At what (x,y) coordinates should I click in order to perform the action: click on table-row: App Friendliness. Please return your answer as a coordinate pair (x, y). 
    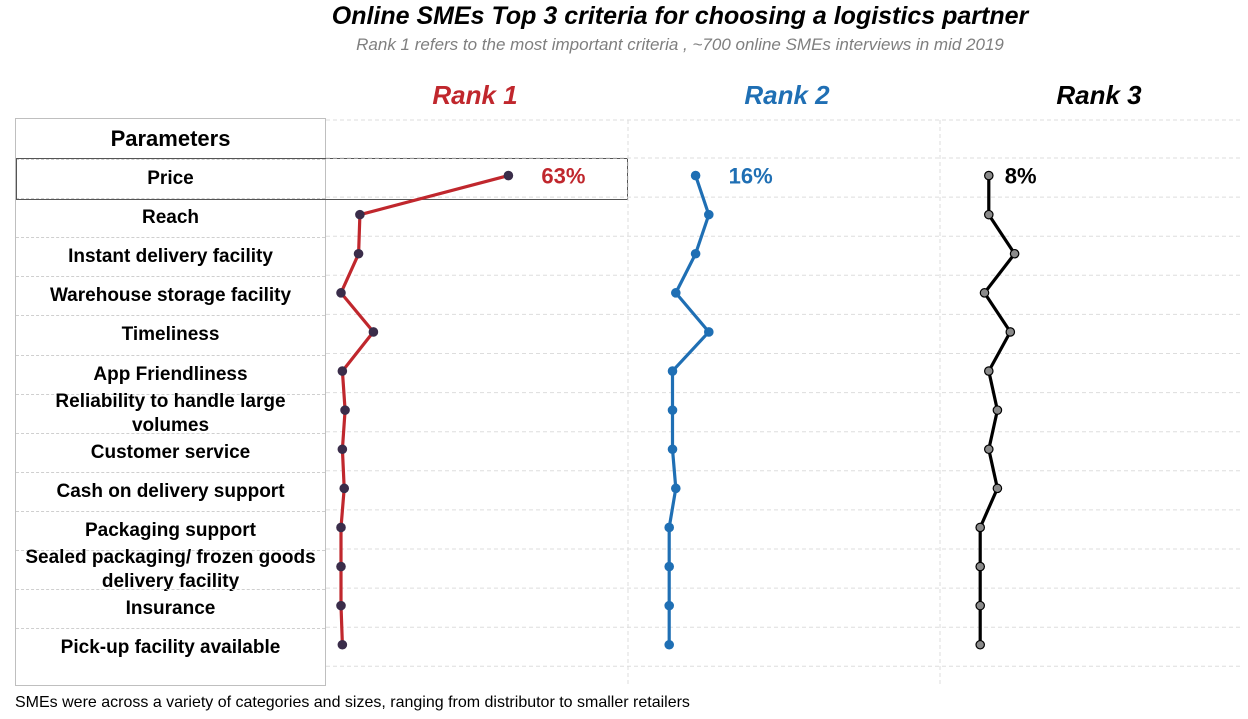
    Looking at the image, I should click on (170, 374).